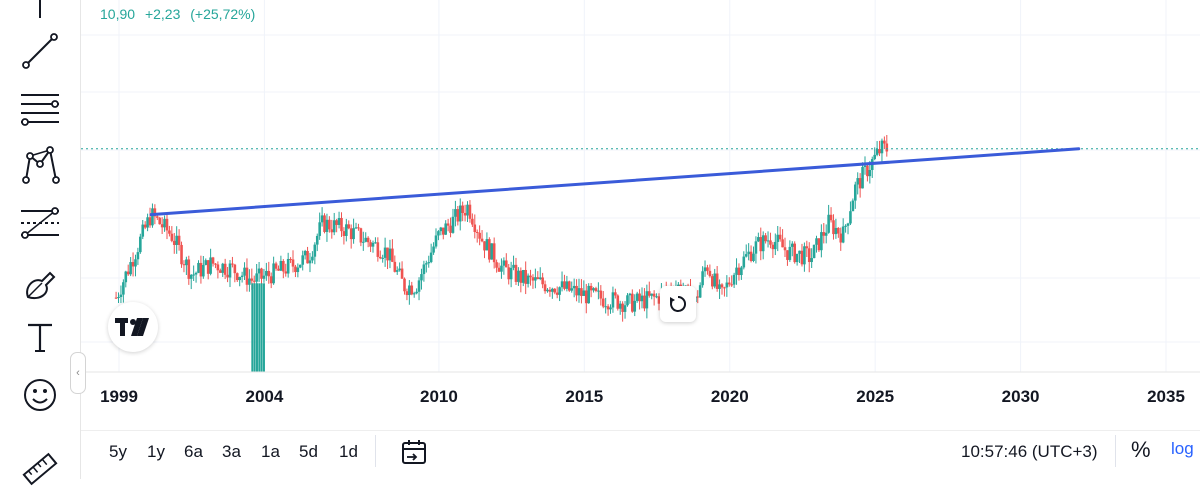 This screenshot has height=494, width=1200. Describe the element at coordinates (78, 373) in the screenshot. I see `collapse-toolbar-handle: ‹` at that location.